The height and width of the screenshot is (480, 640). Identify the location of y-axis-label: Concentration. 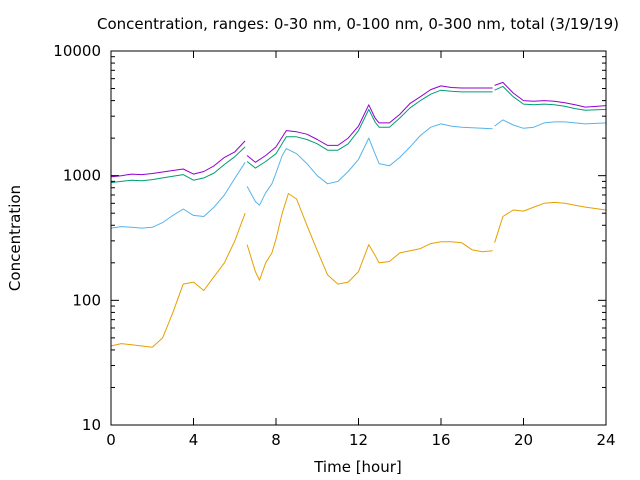
(15, 238).